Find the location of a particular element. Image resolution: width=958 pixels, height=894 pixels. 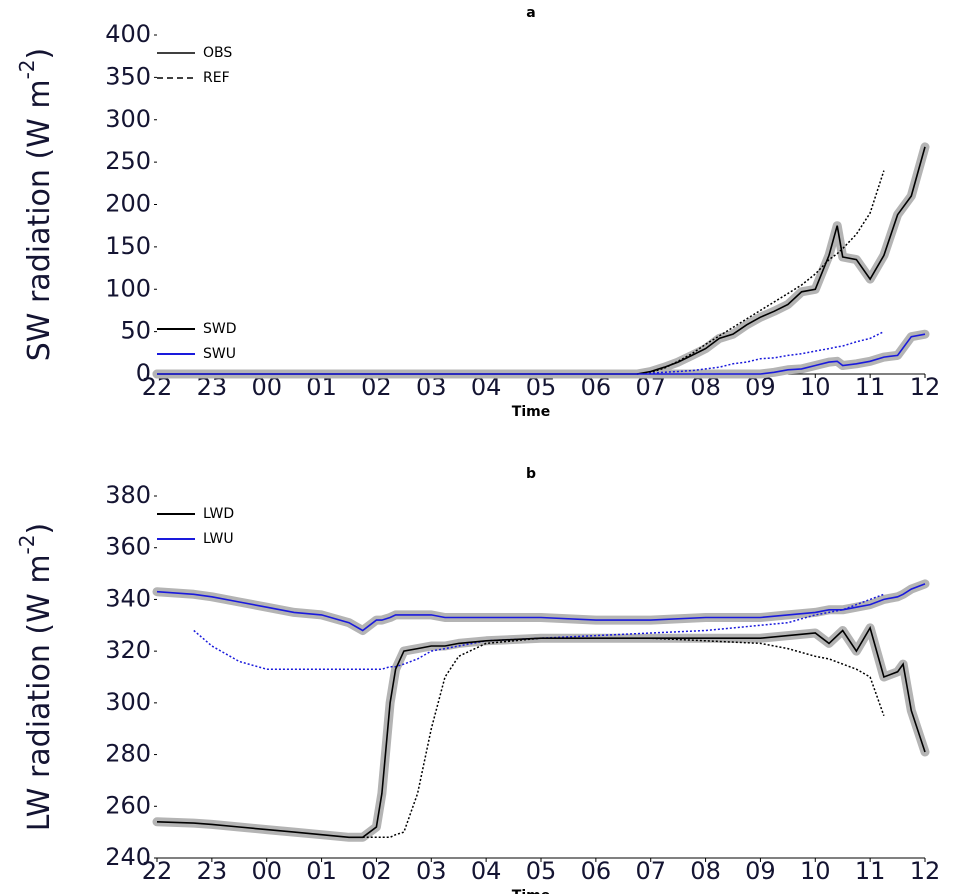

y-tick-label: 260 is located at coordinates (128, 805).